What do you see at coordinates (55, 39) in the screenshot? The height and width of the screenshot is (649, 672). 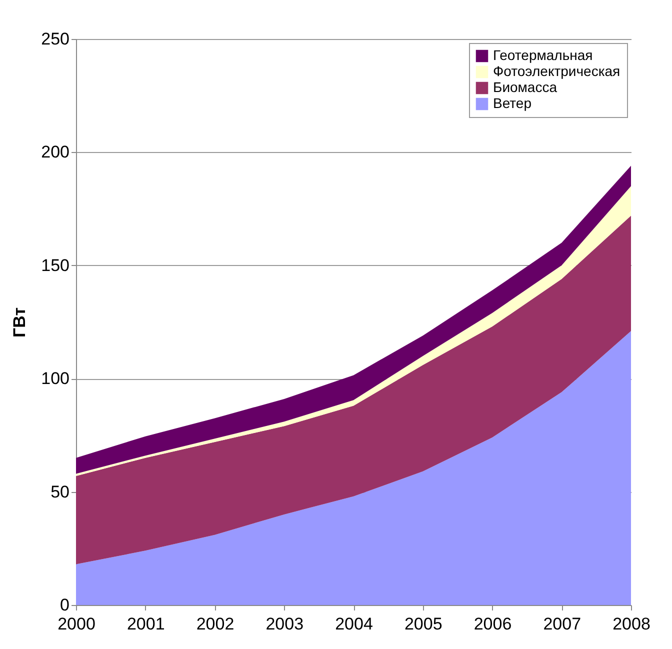 I see `y-tick-label: 250` at bounding box center [55, 39].